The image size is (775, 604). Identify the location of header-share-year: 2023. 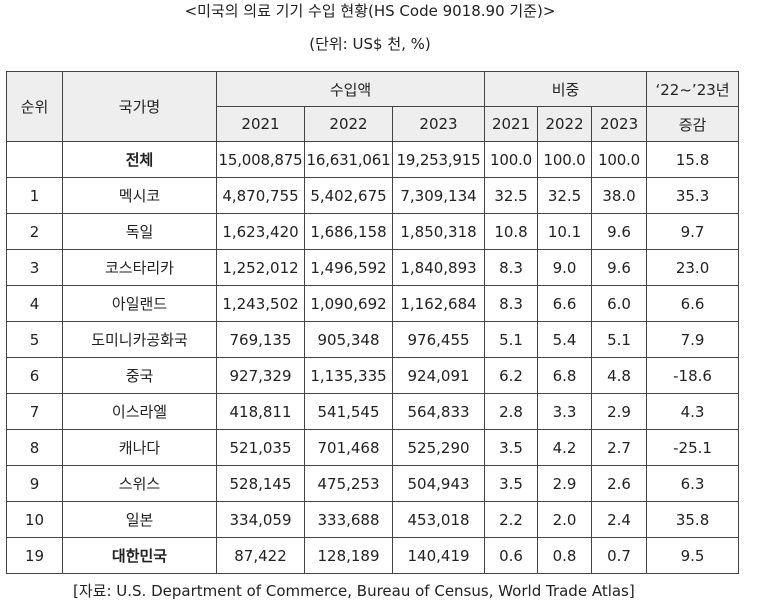
(619, 124).